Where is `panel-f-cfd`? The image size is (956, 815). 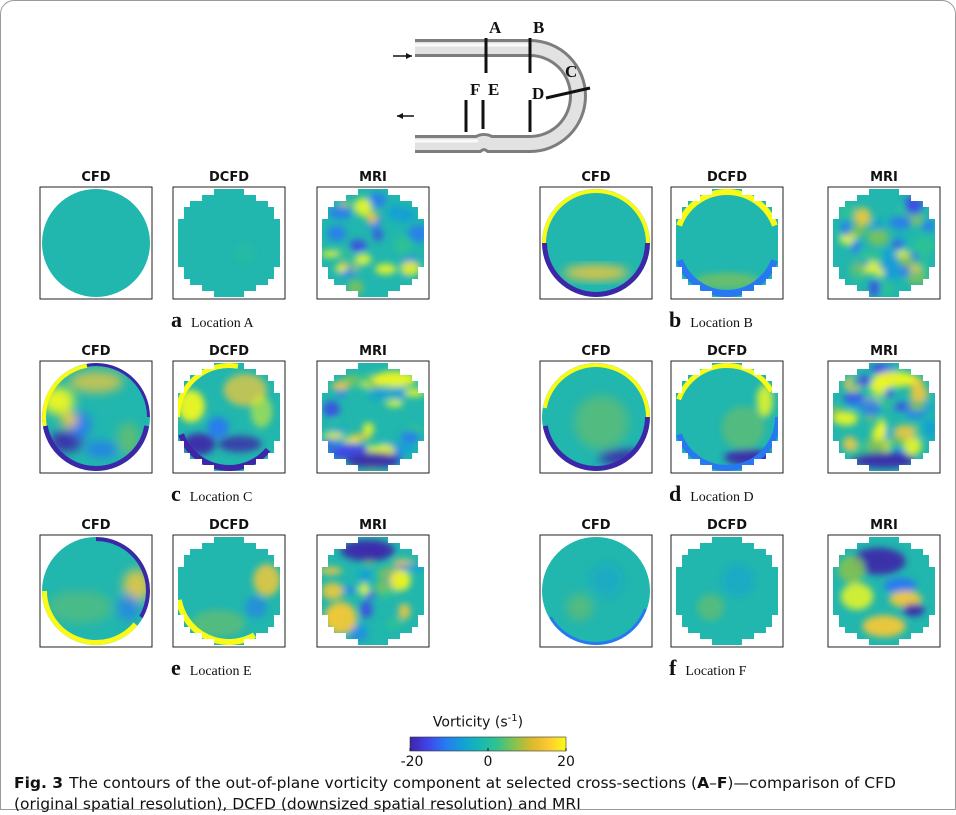 panel-f-cfd is located at coordinates (596, 591).